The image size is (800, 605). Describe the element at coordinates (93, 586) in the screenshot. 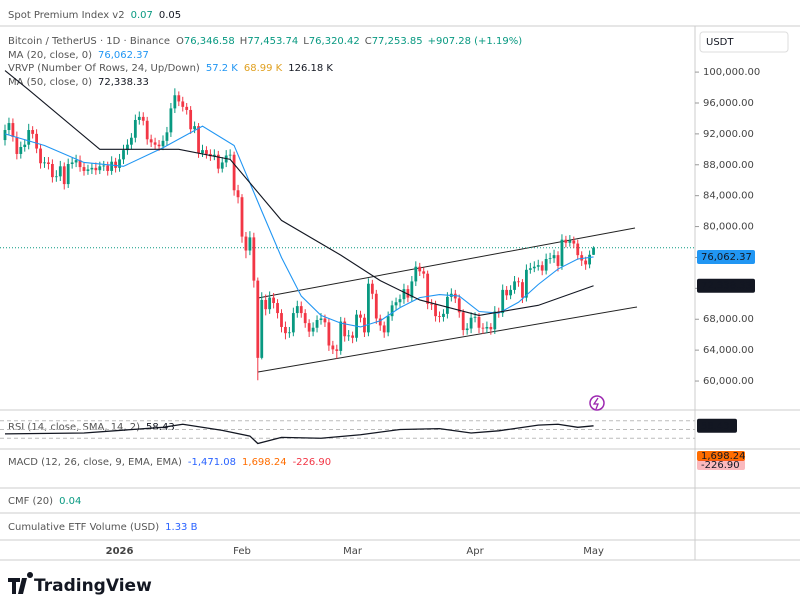

I see `brand: TradingView` at that location.